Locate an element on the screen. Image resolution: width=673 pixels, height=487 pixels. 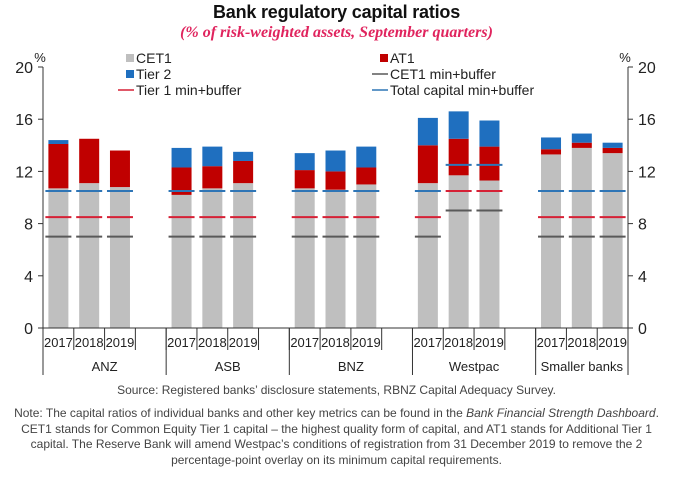
legend-item: Total capital min+buffer is located at coordinates (453, 90).